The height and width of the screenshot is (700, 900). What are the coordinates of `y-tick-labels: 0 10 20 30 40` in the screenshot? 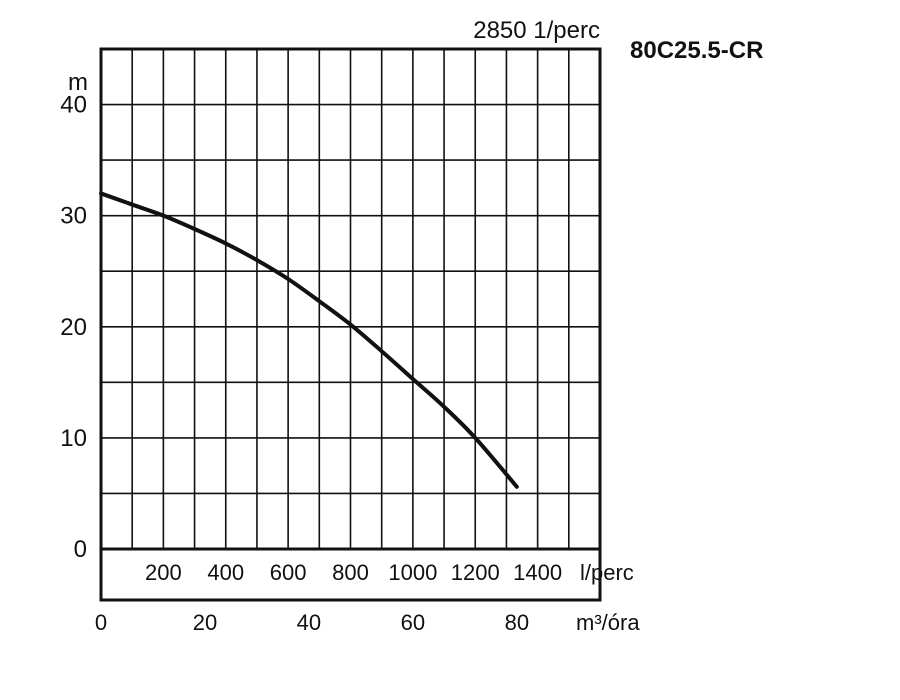 It's located at (73, 327).